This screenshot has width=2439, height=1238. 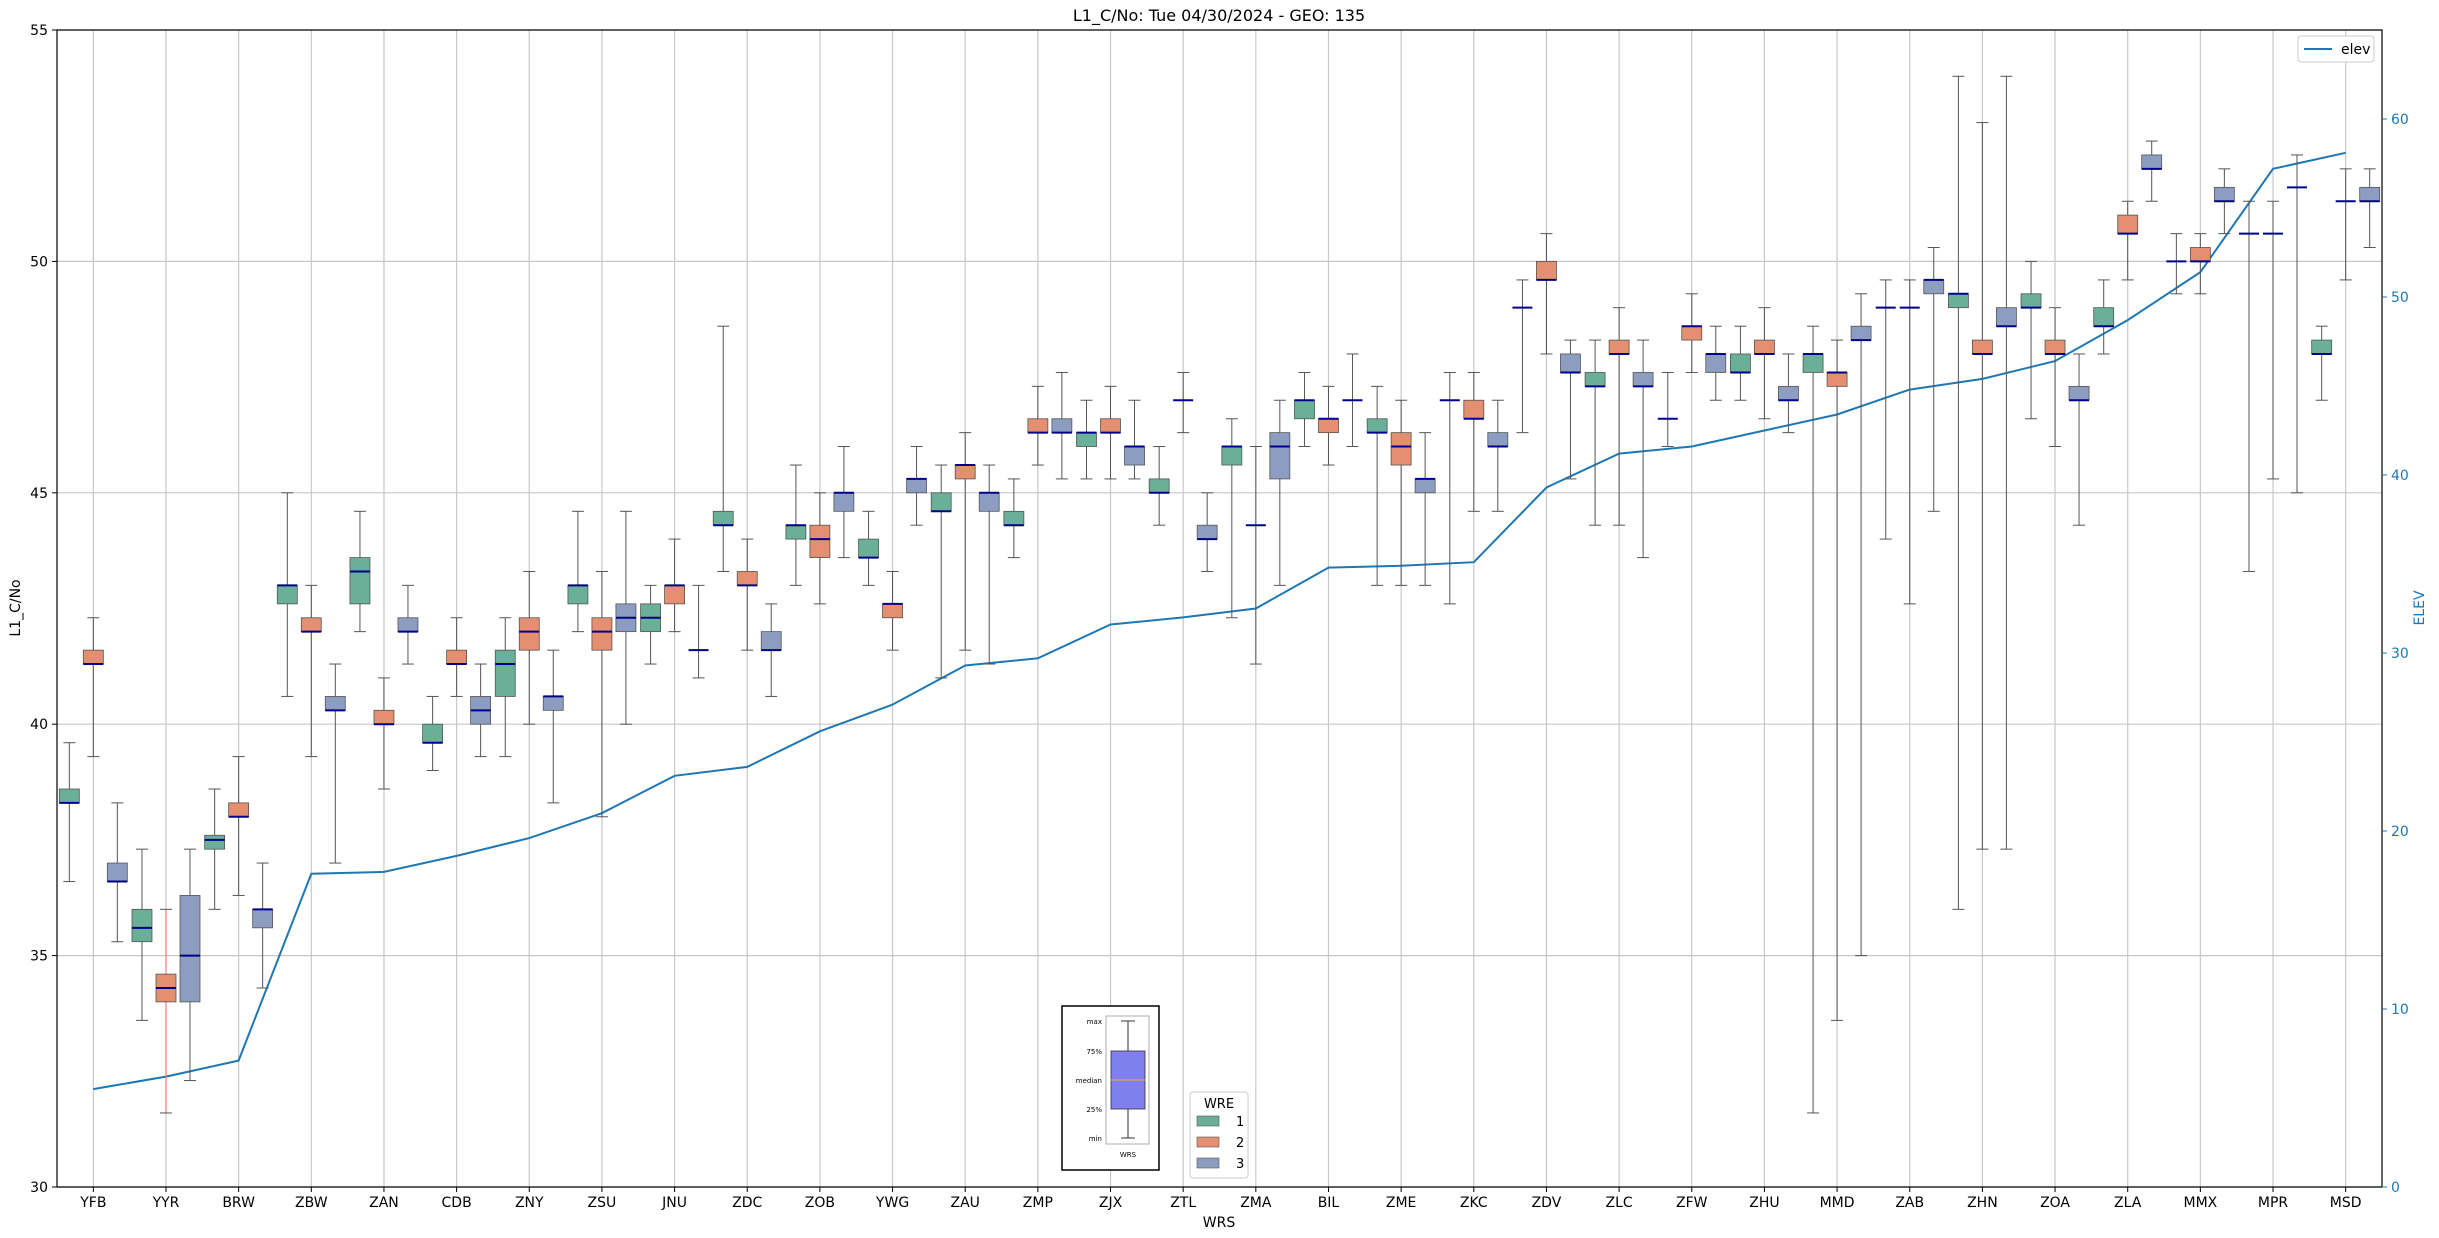 I want to click on box-brw-wre2, so click(x=239, y=826).